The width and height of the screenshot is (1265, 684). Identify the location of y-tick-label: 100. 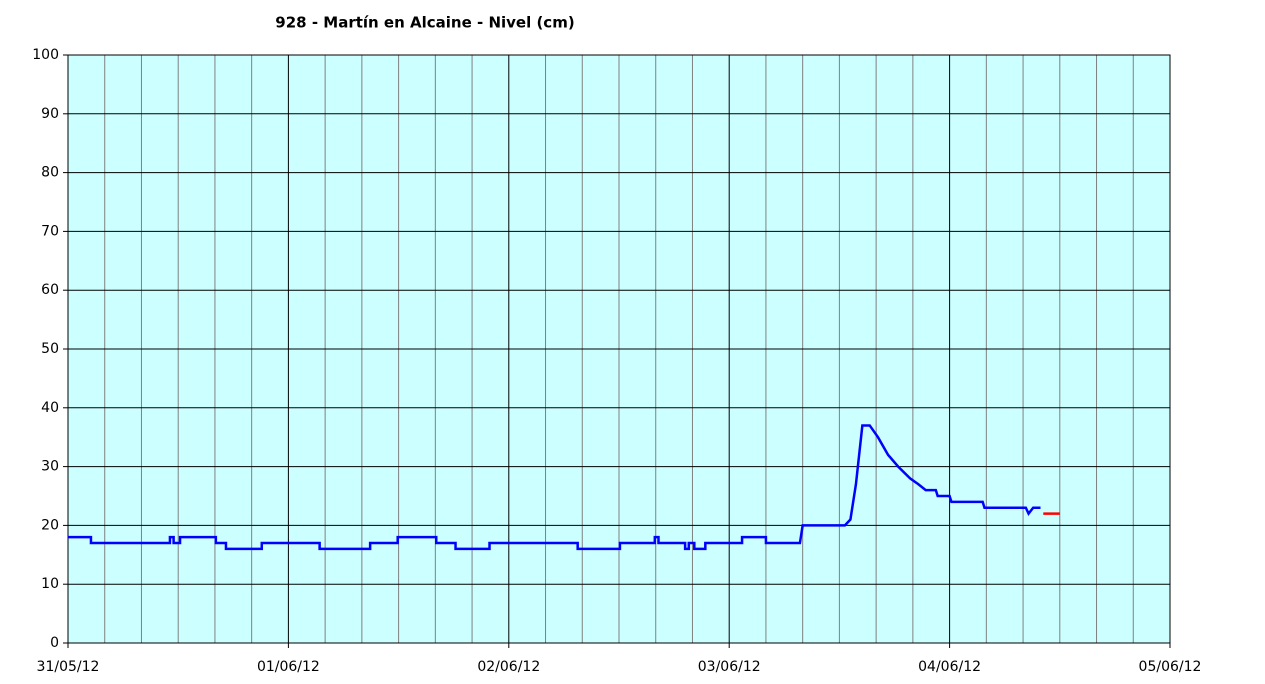
(45, 55).